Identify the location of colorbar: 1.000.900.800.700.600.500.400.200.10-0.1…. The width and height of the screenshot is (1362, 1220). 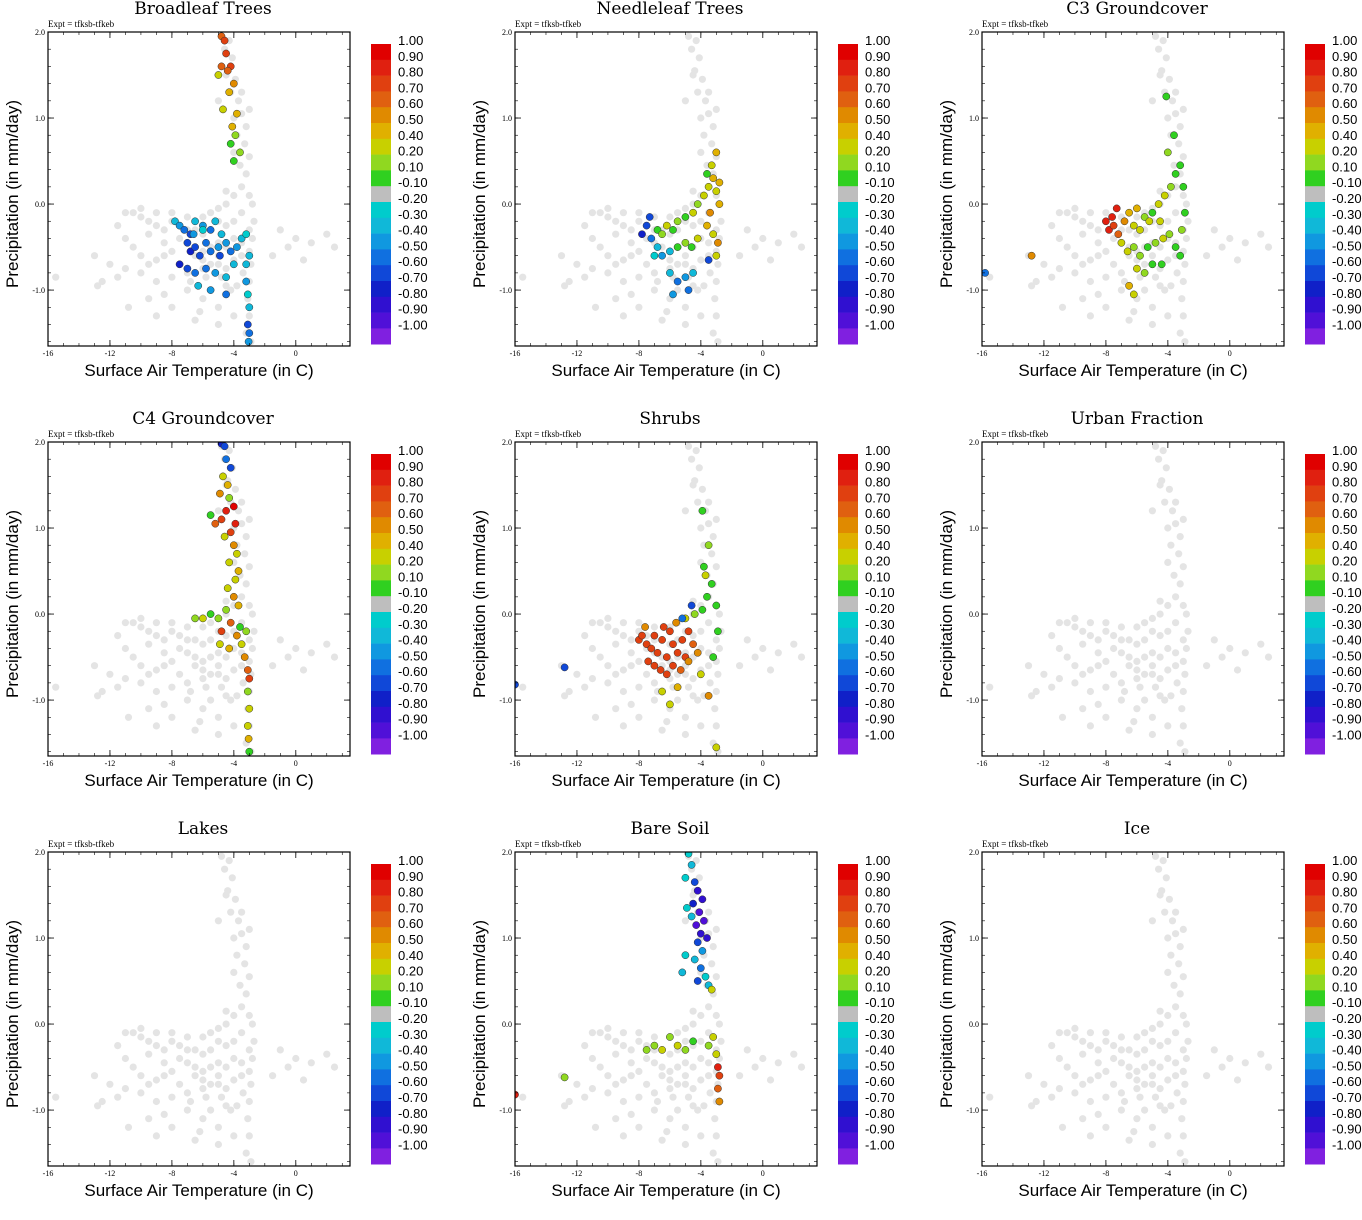
(866, 189).